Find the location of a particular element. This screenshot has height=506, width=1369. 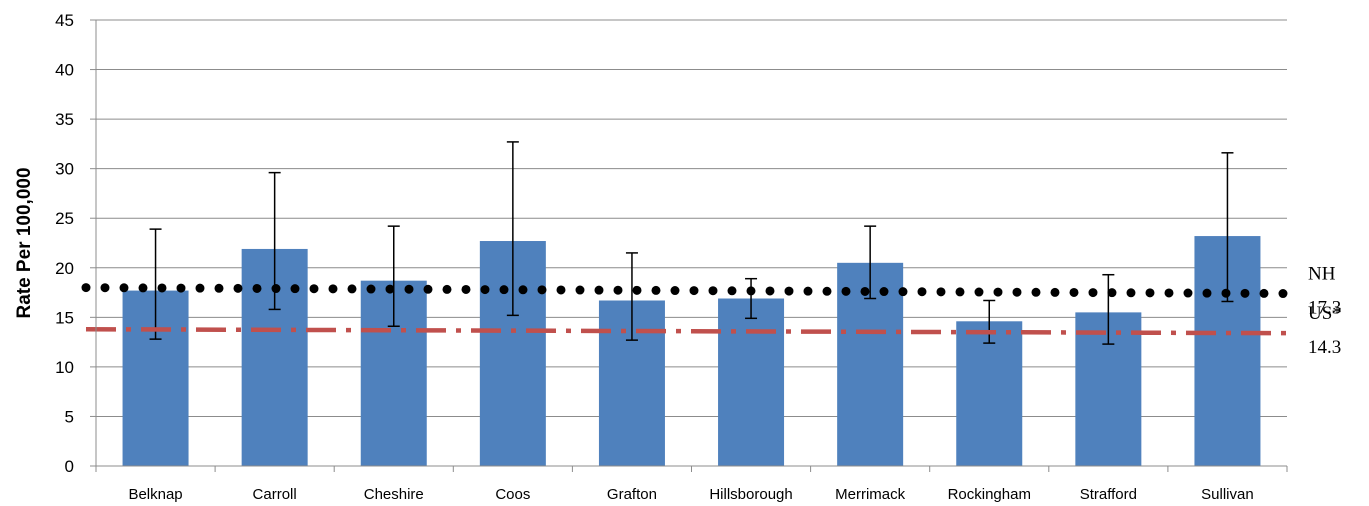

reference-line-us is located at coordinates (688, 331).